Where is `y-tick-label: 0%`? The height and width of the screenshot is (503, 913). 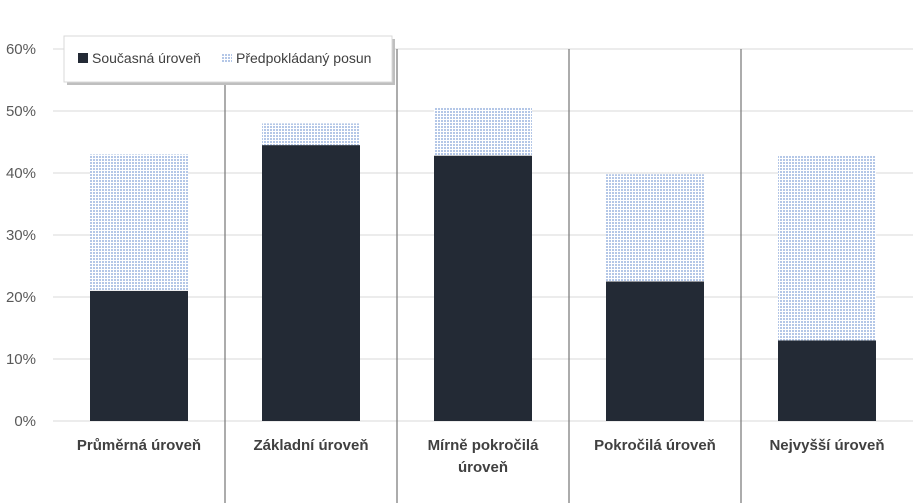 y-tick-label: 0% is located at coordinates (25, 421).